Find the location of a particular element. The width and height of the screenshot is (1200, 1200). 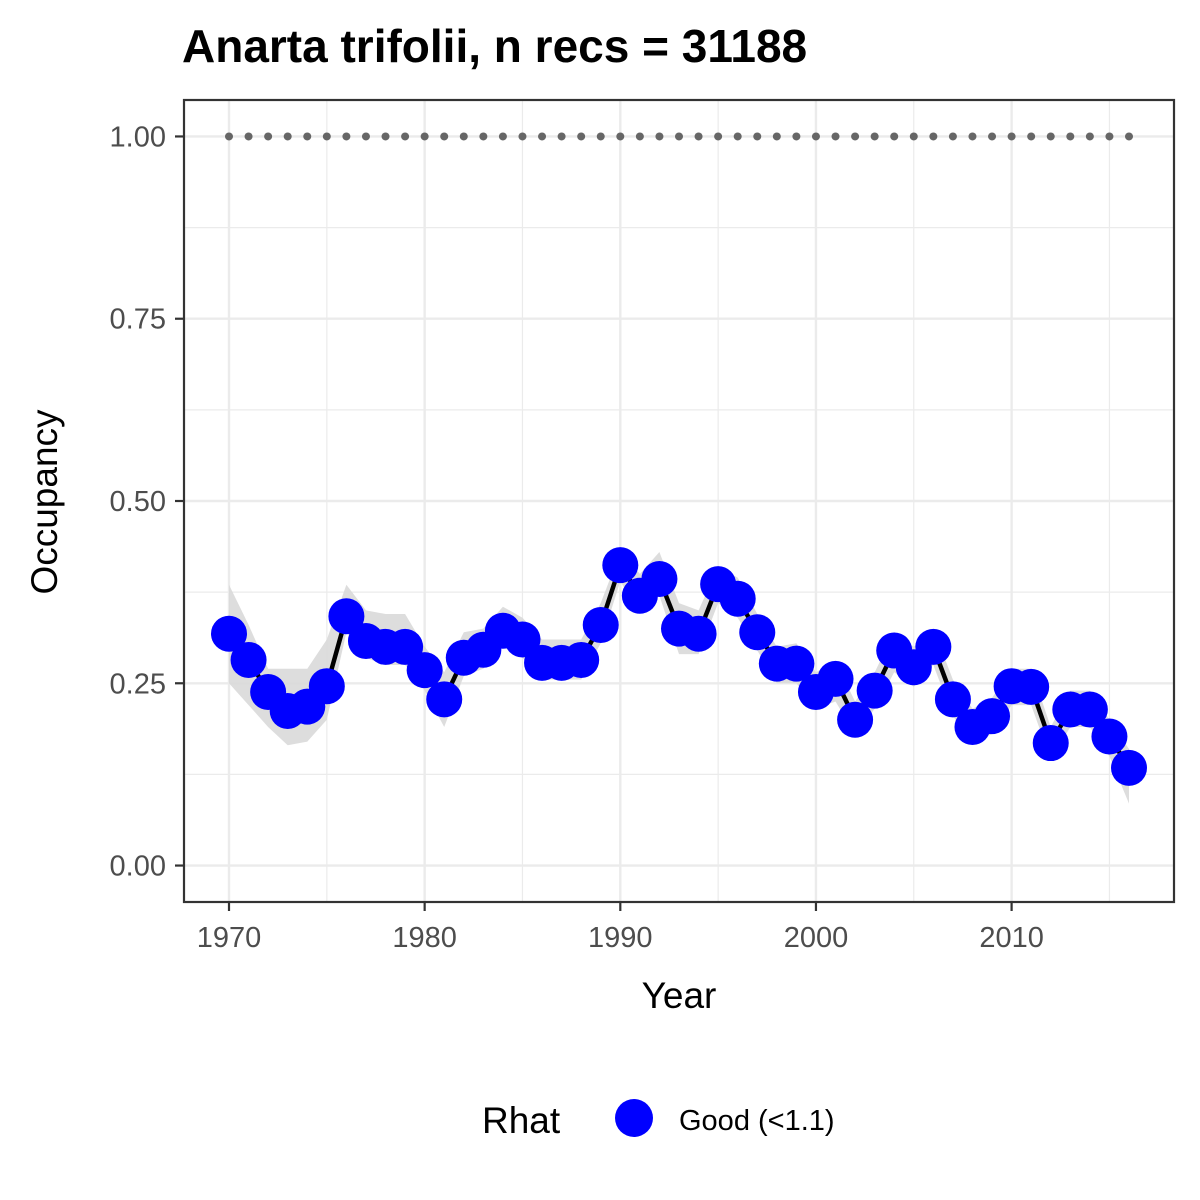

legend-title: Rhat is located at coordinates (521, 1120).